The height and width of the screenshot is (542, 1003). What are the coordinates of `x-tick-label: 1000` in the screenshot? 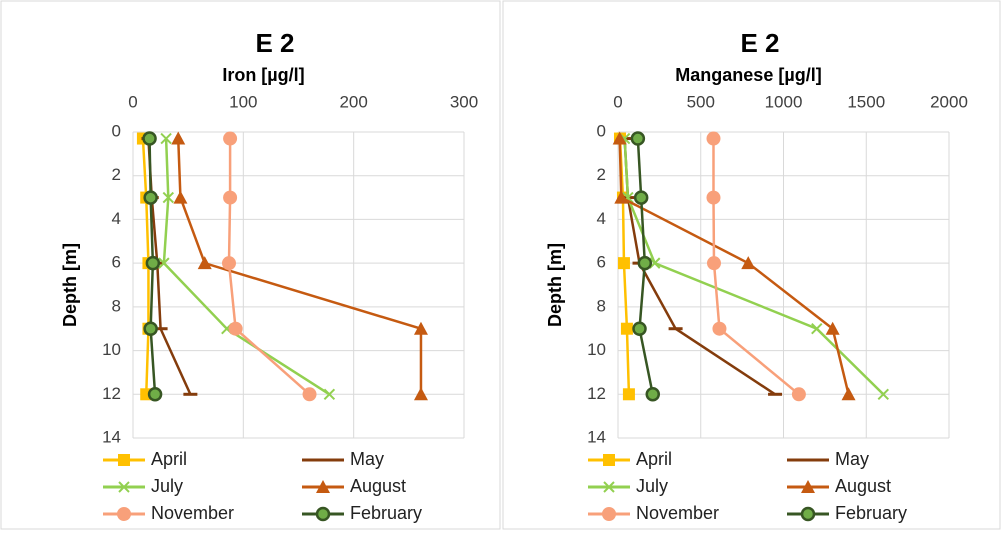 It's located at (784, 101).